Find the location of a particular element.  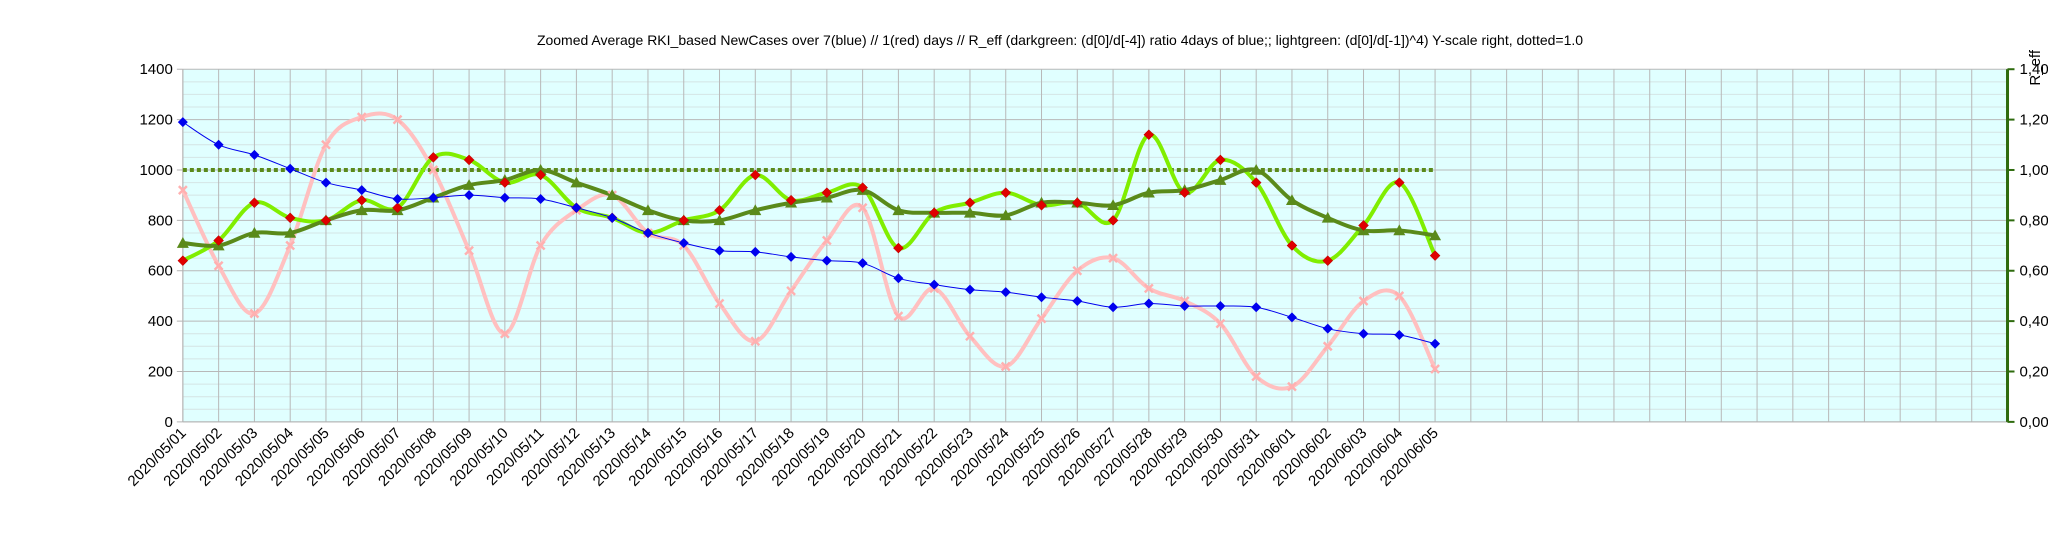

y2-tick-label: 0,40 is located at coordinates (2034, 321).